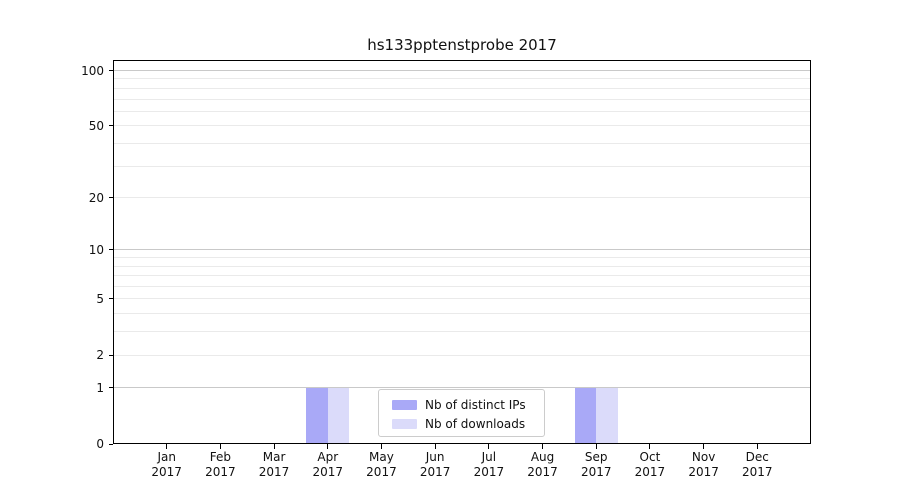 This screenshot has height=500, width=900. What do you see at coordinates (462, 45) in the screenshot?
I see `chart-title: hs133pptenstprobe 2017` at bounding box center [462, 45].